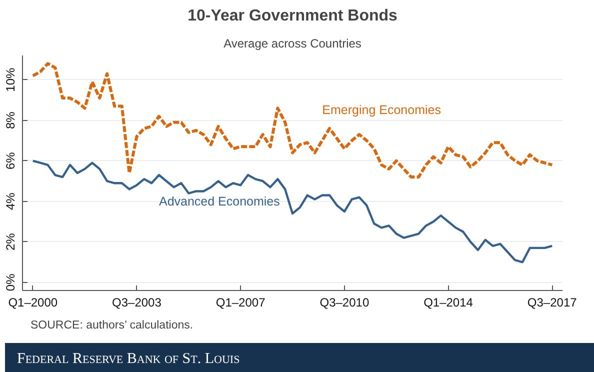 The width and height of the screenshot is (594, 372). Describe the element at coordinates (552, 303) in the screenshot. I see `x-tick-label: Q3–2017` at that location.